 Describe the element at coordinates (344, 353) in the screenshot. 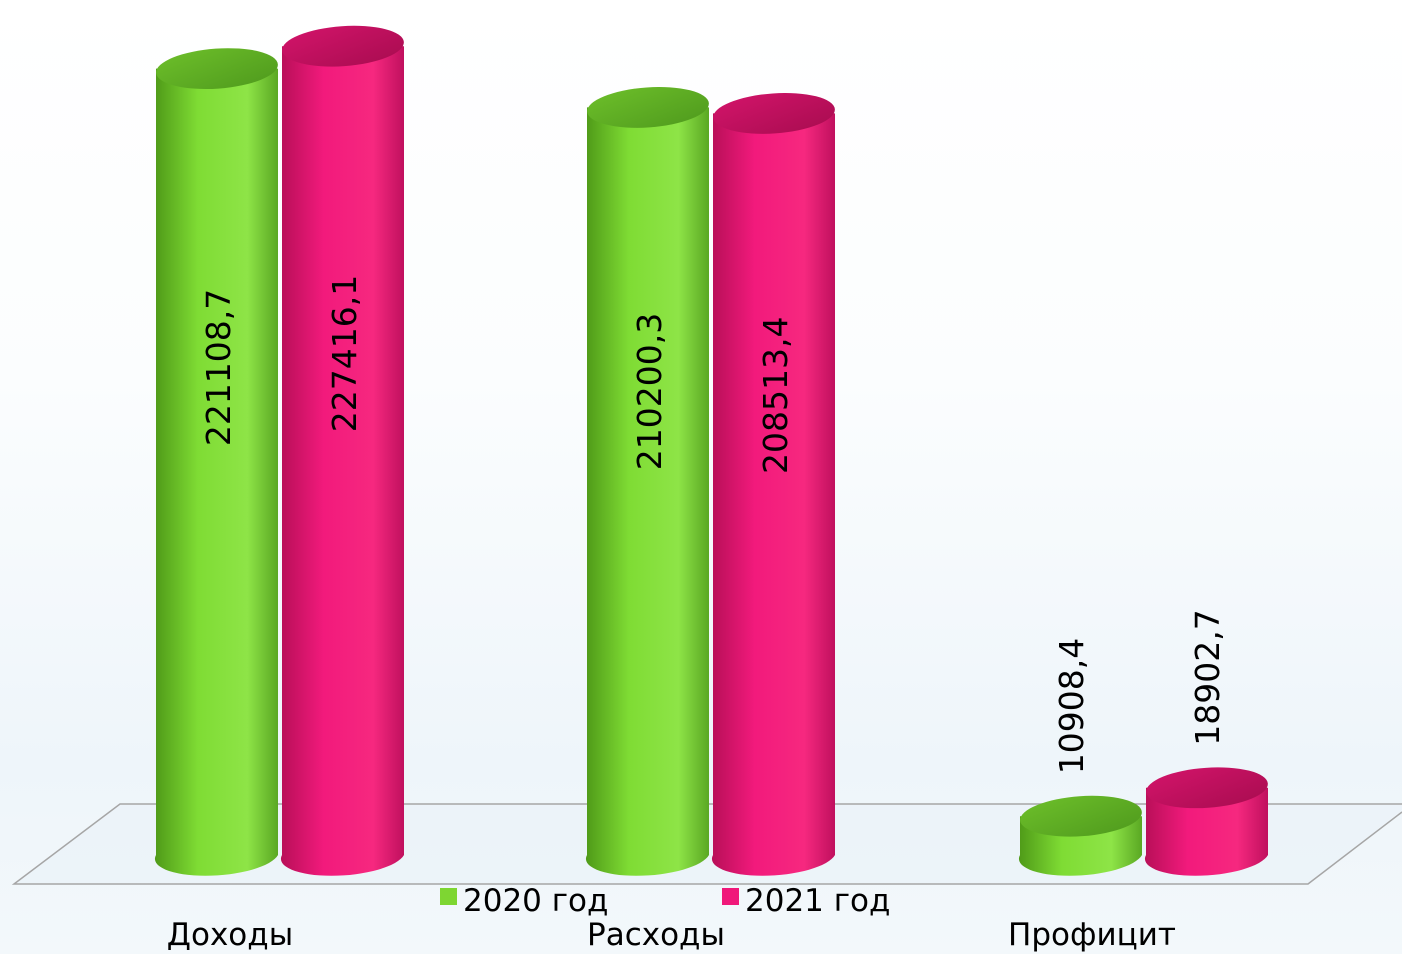

I see `data-label: 227416,1` at that location.